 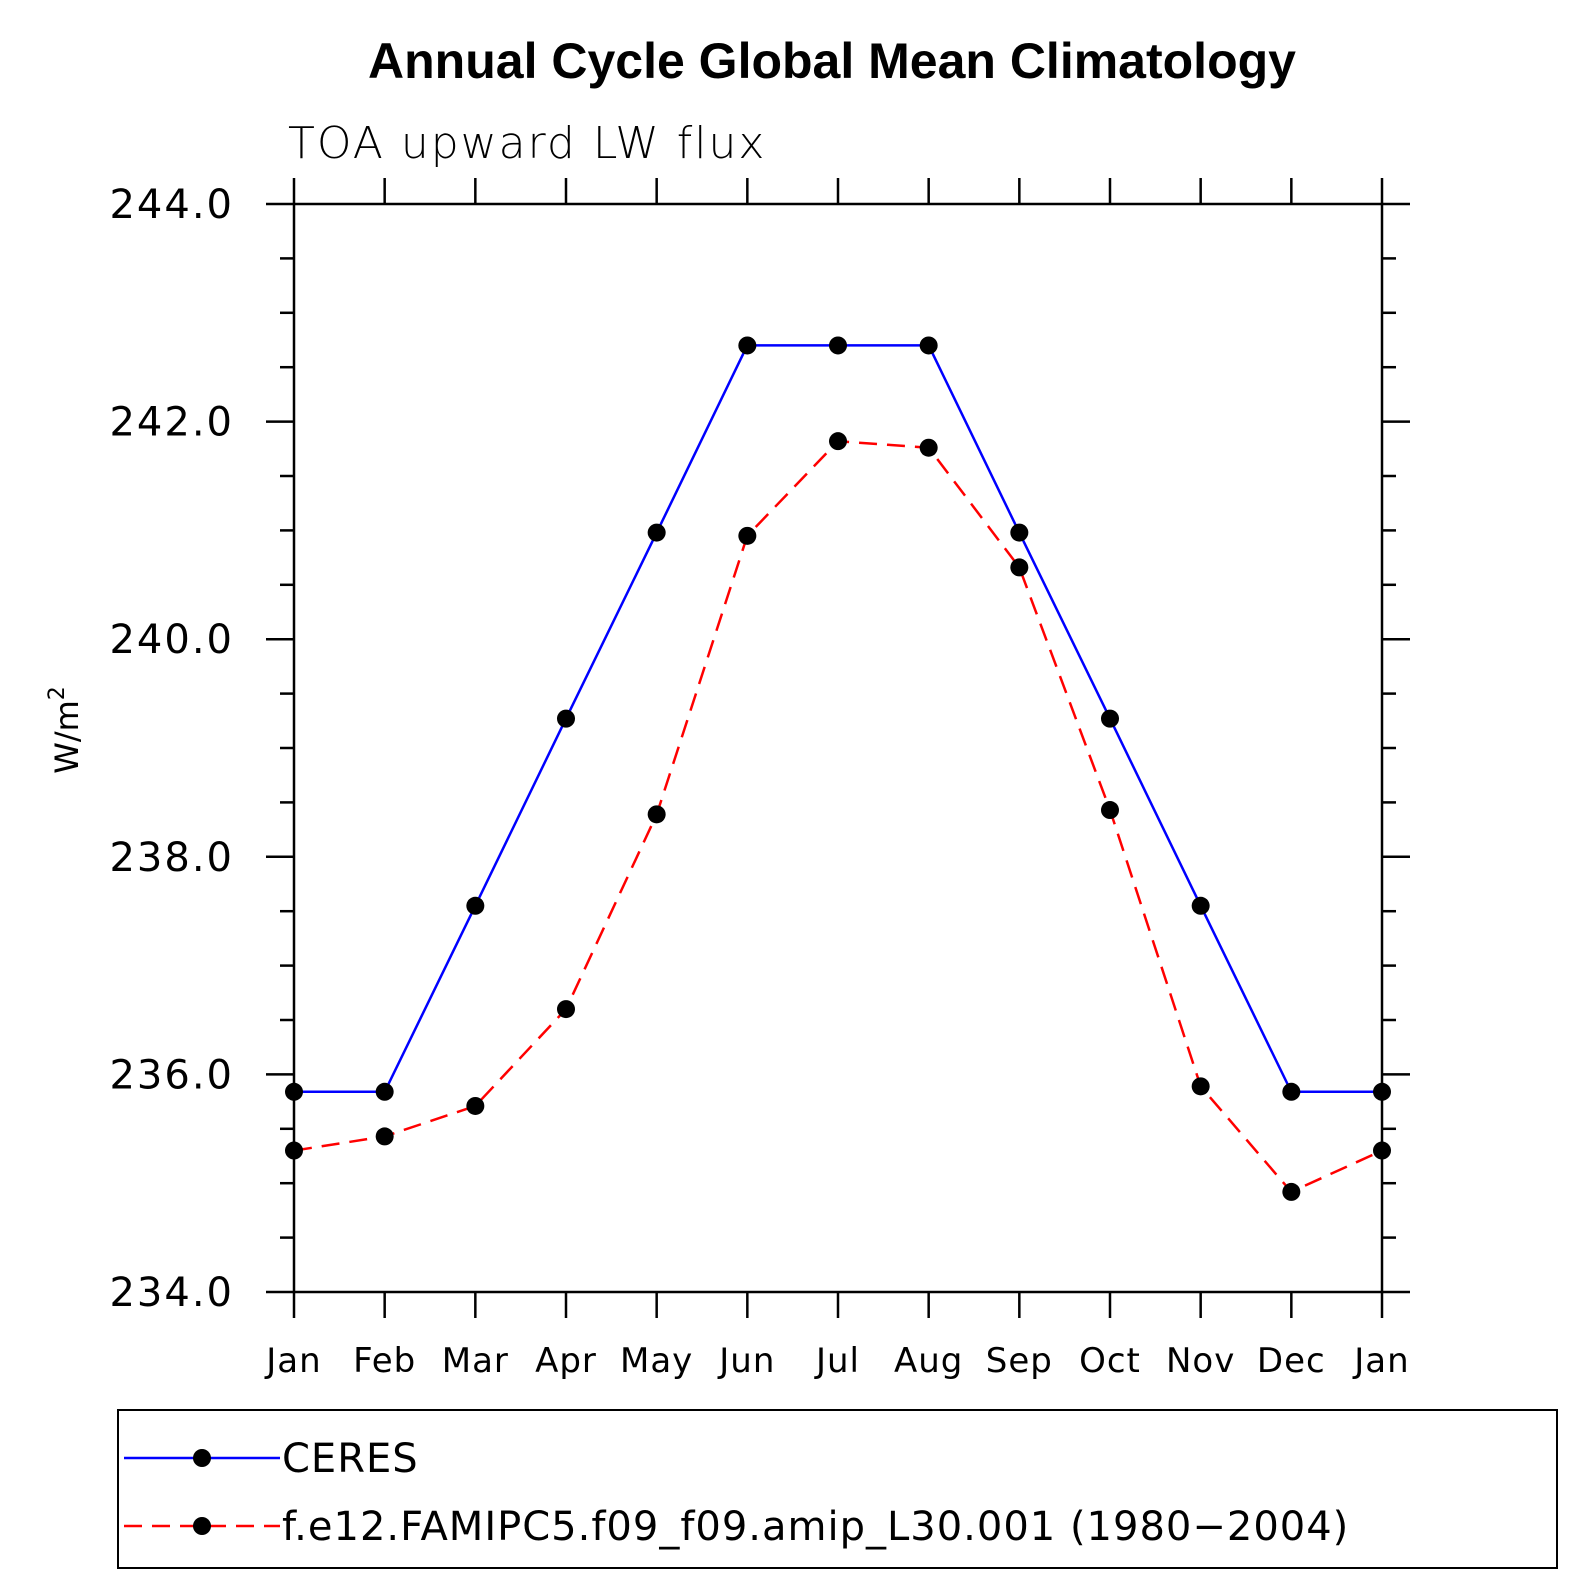 I want to click on x-tick-label: Nov, so click(x=1200, y=1361).